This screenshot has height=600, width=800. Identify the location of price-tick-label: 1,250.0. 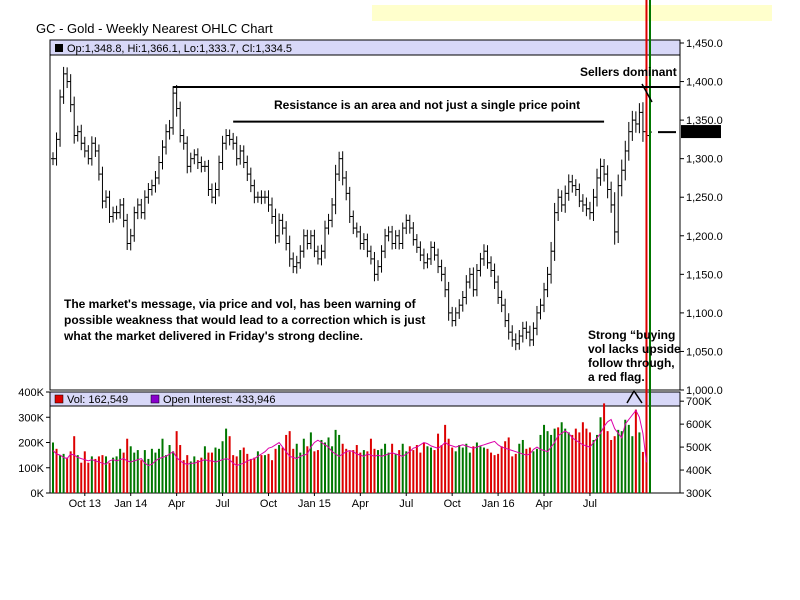
(704, 198).